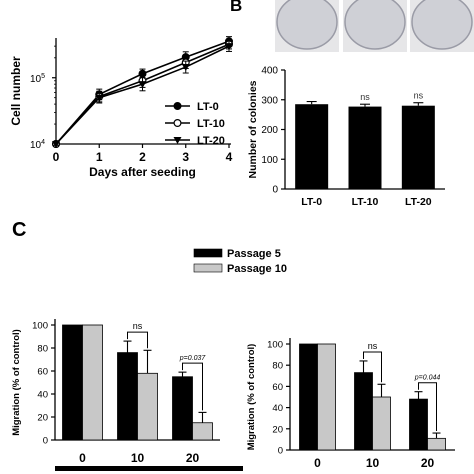 The height and width of the screenshot is (474, 474). I want to click on y-axis-label: Number of colonies, so click(253, 129).